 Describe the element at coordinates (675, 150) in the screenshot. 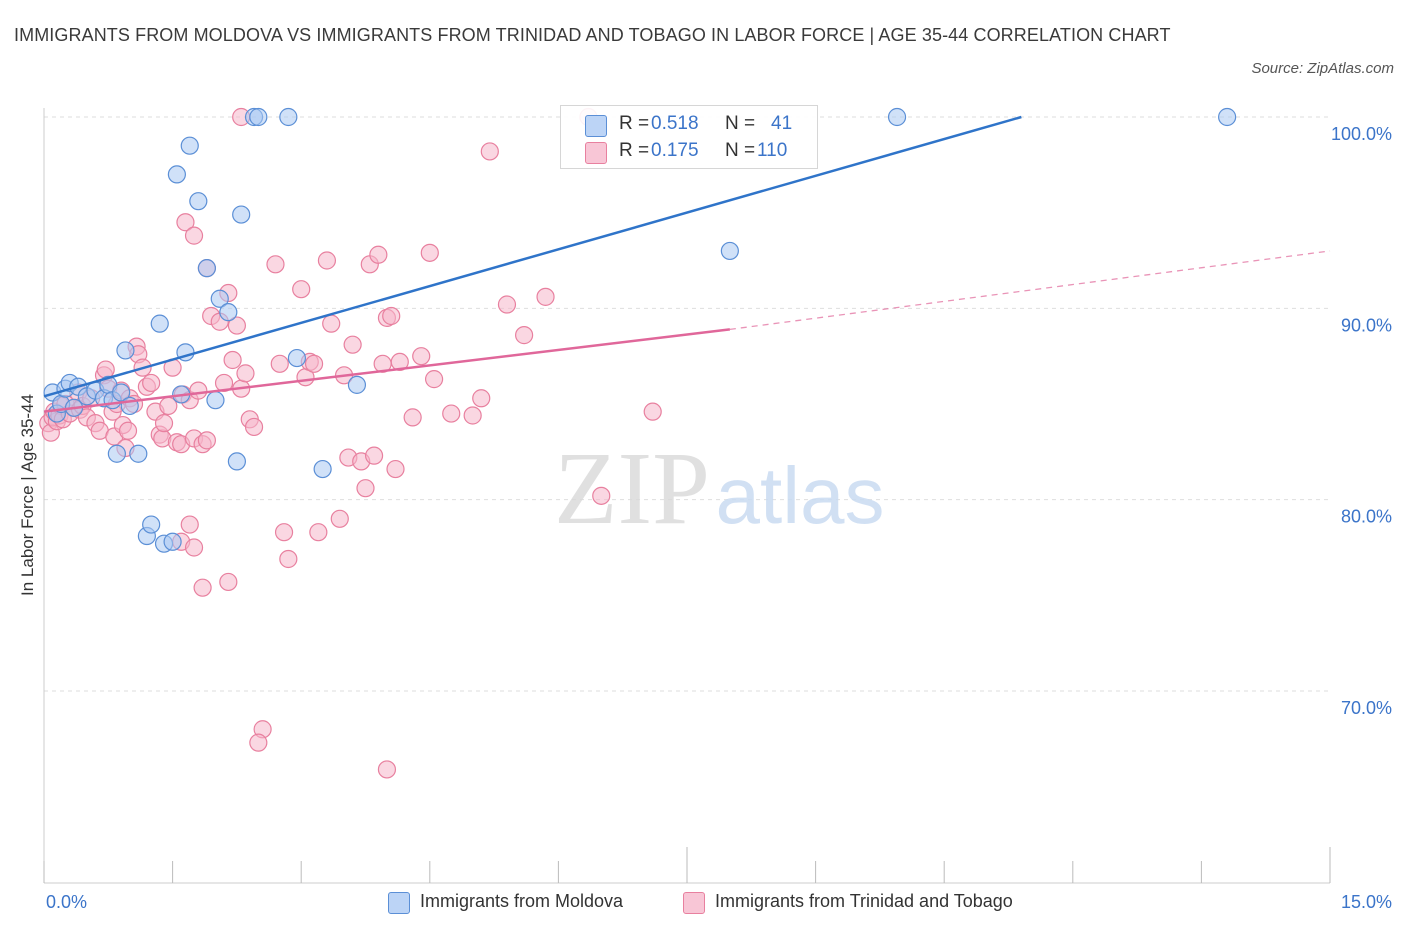

I see `legend-r-value: 0.175` at that location.